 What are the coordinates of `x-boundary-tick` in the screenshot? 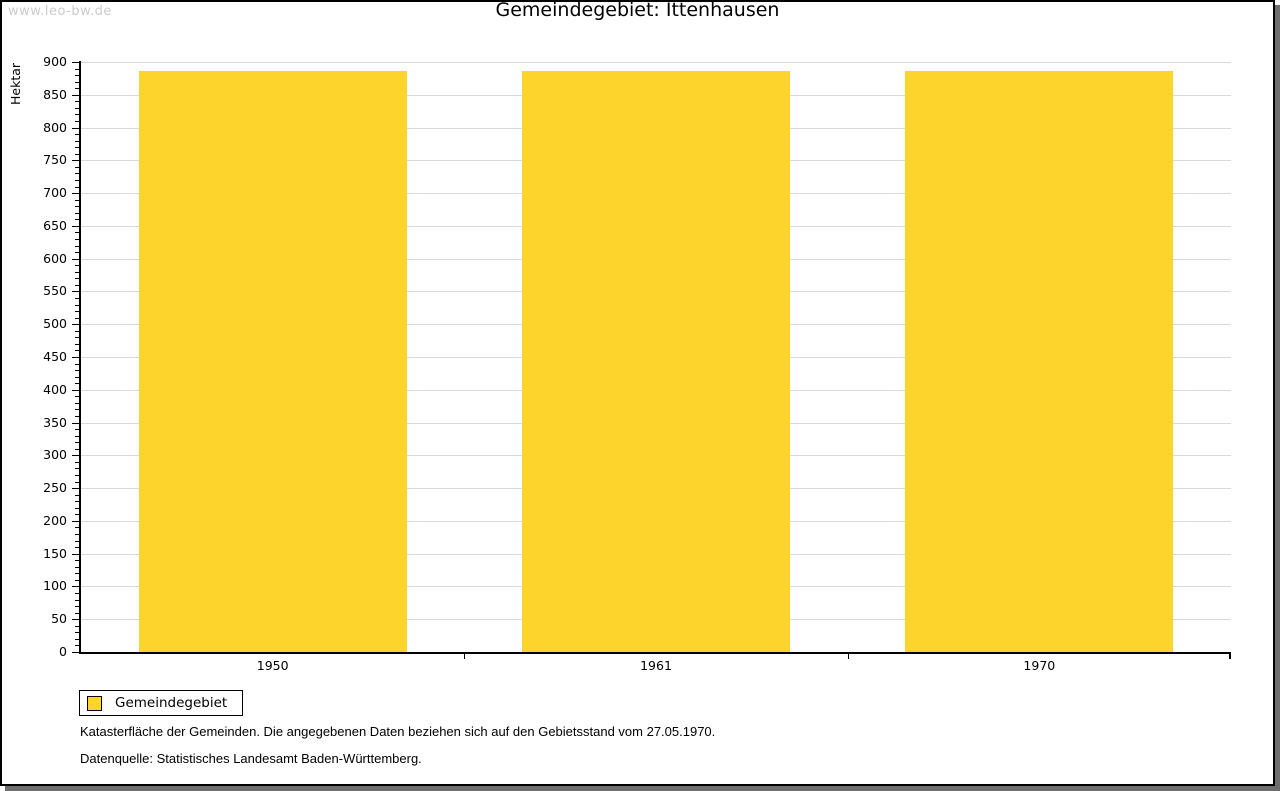 It's located at (848, 656).